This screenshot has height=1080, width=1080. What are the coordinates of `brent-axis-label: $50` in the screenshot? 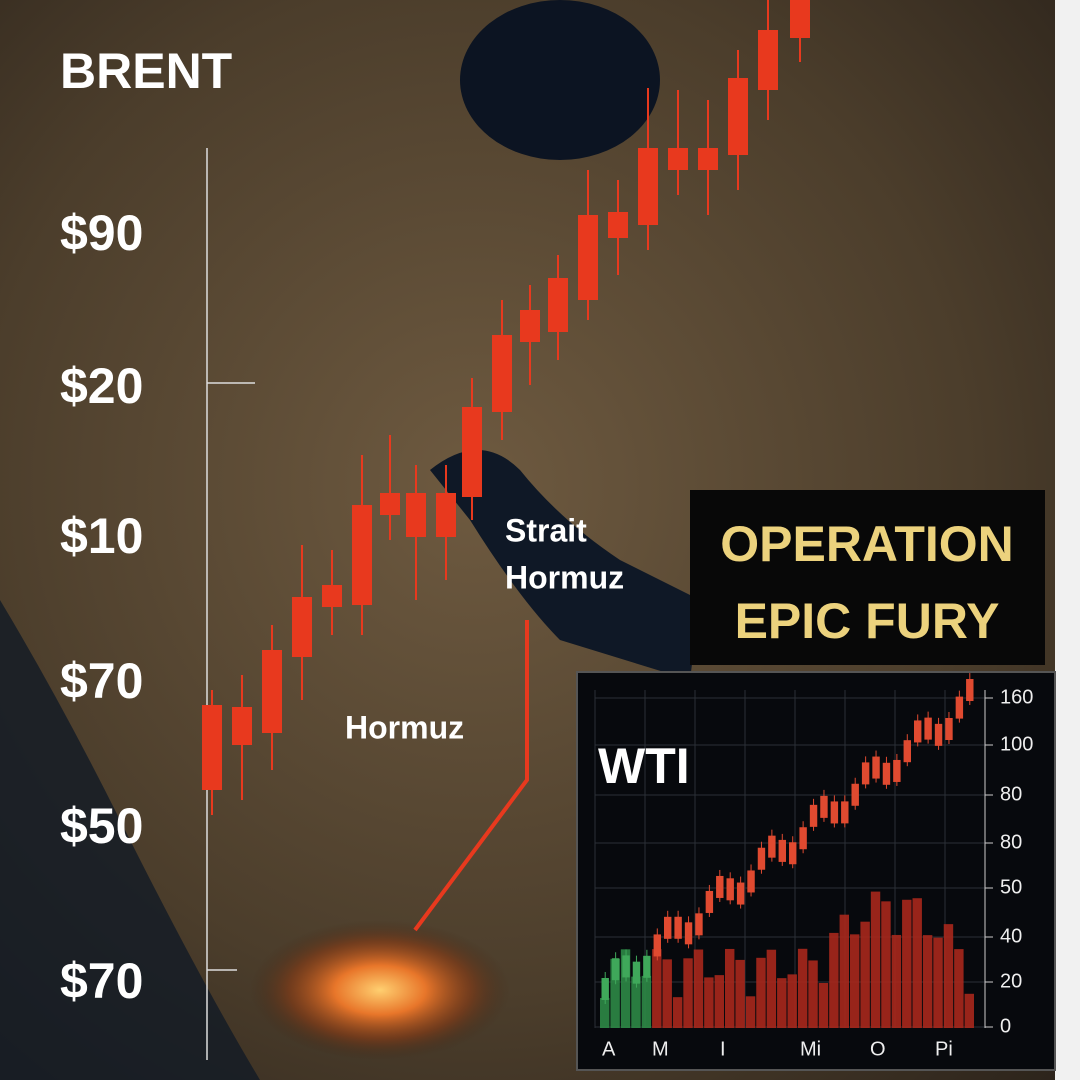 It's located at (101, 826).